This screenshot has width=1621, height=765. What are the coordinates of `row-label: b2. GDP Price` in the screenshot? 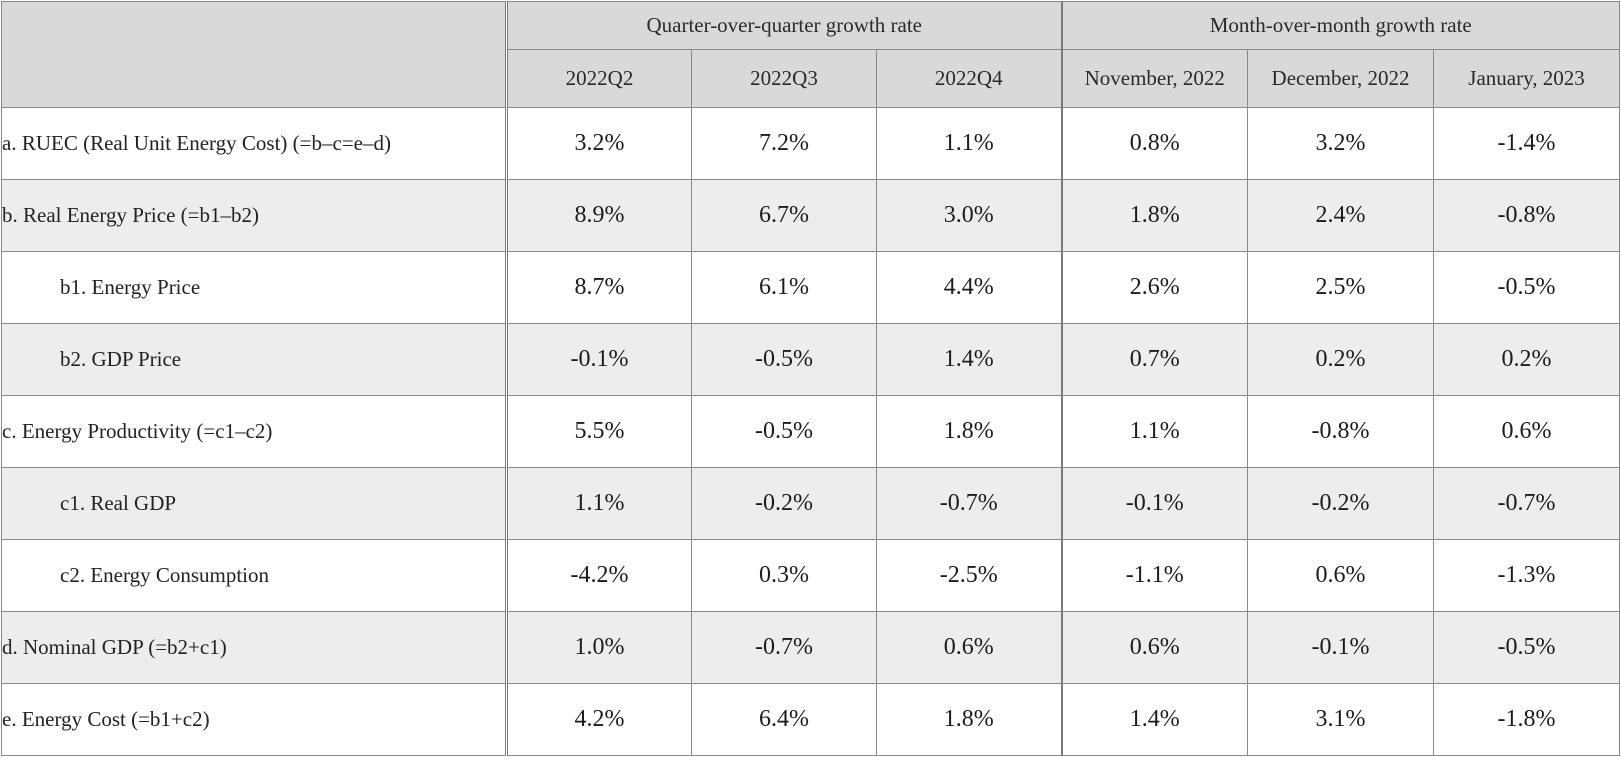 It's located at (254, 359).